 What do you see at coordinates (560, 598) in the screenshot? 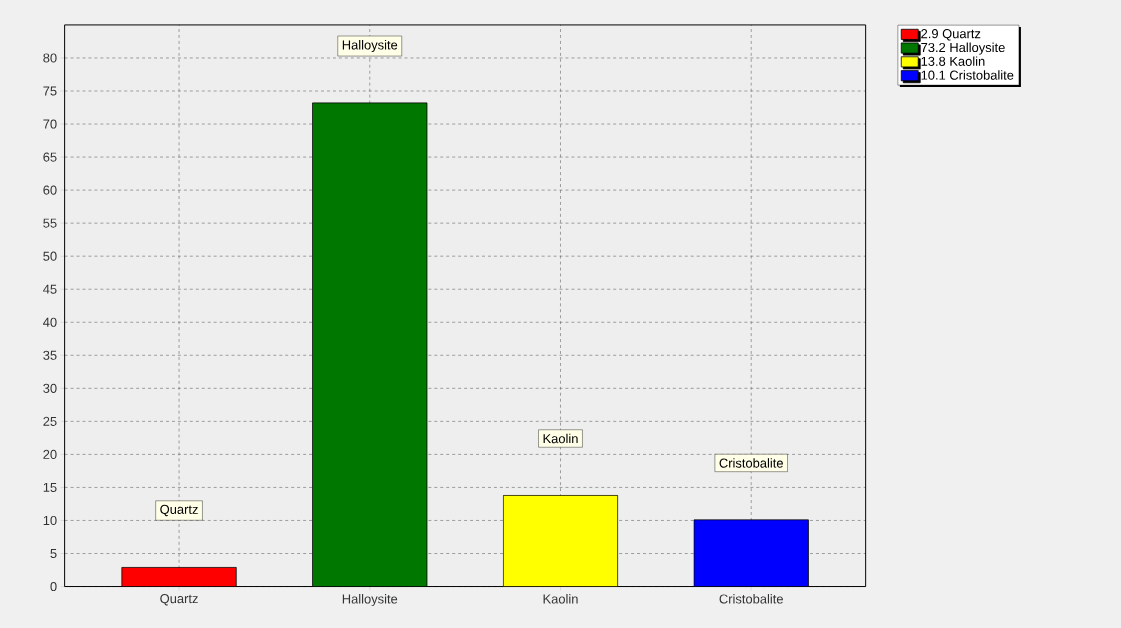
I see `x-tick-label: Kaolin` at bounding box center [560, 598].